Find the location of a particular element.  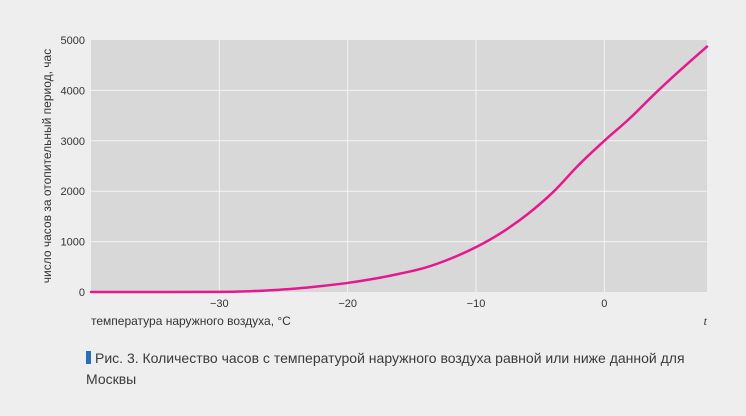

x-tick-label: −30 is located at coordinates (219, 304).